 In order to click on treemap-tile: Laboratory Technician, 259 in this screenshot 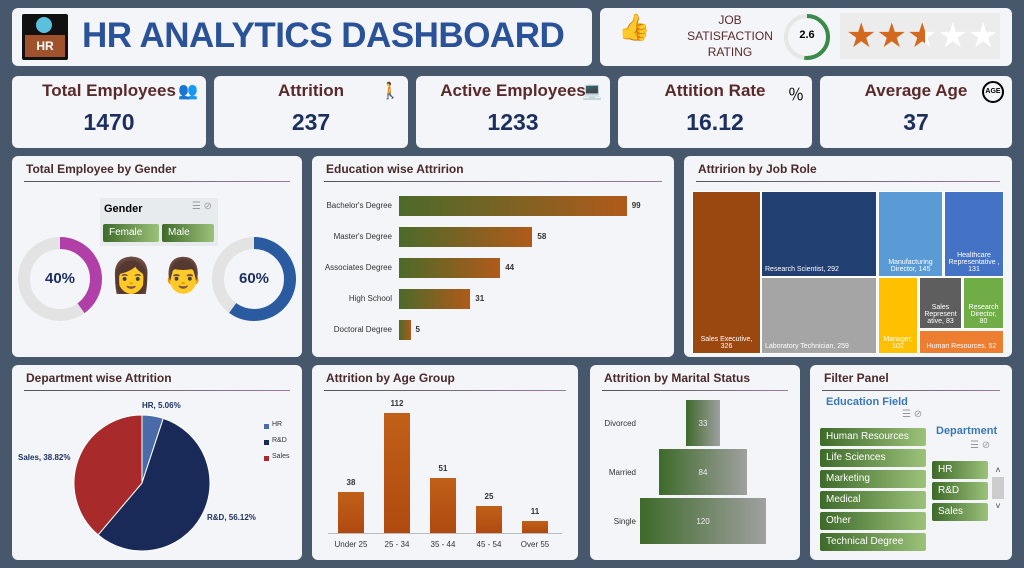, I will do `click(819, 315)`.